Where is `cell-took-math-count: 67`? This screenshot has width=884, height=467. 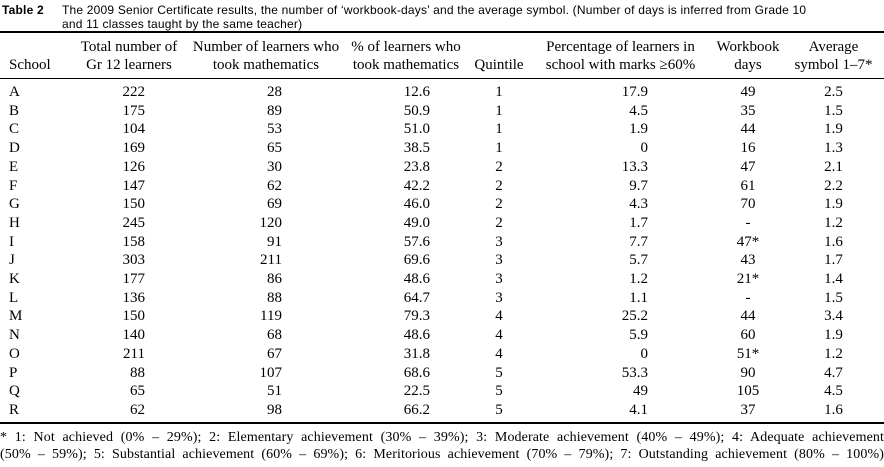 cell-took-math-count: 67 is located at coordinates (274, 353).